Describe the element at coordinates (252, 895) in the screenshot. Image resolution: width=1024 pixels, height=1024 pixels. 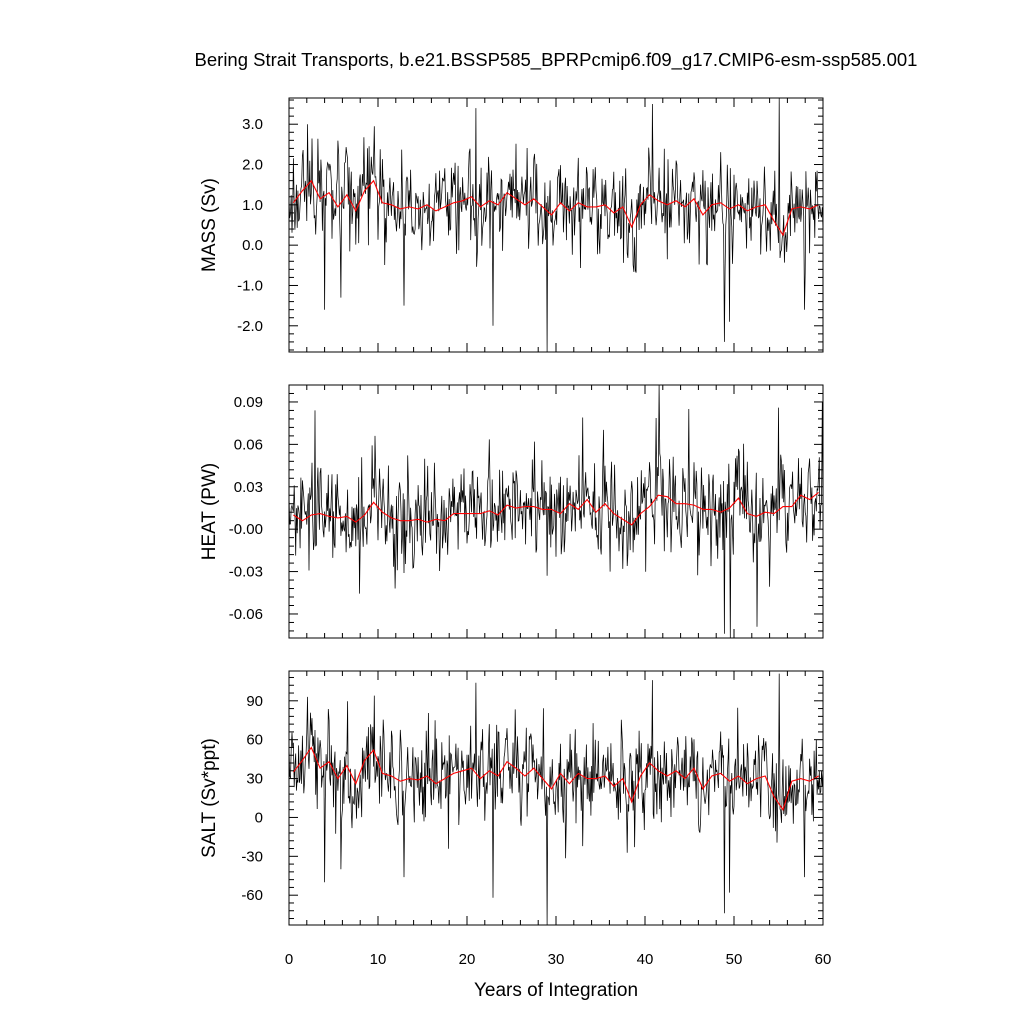
I see `y-tick-label: -60` at that location.